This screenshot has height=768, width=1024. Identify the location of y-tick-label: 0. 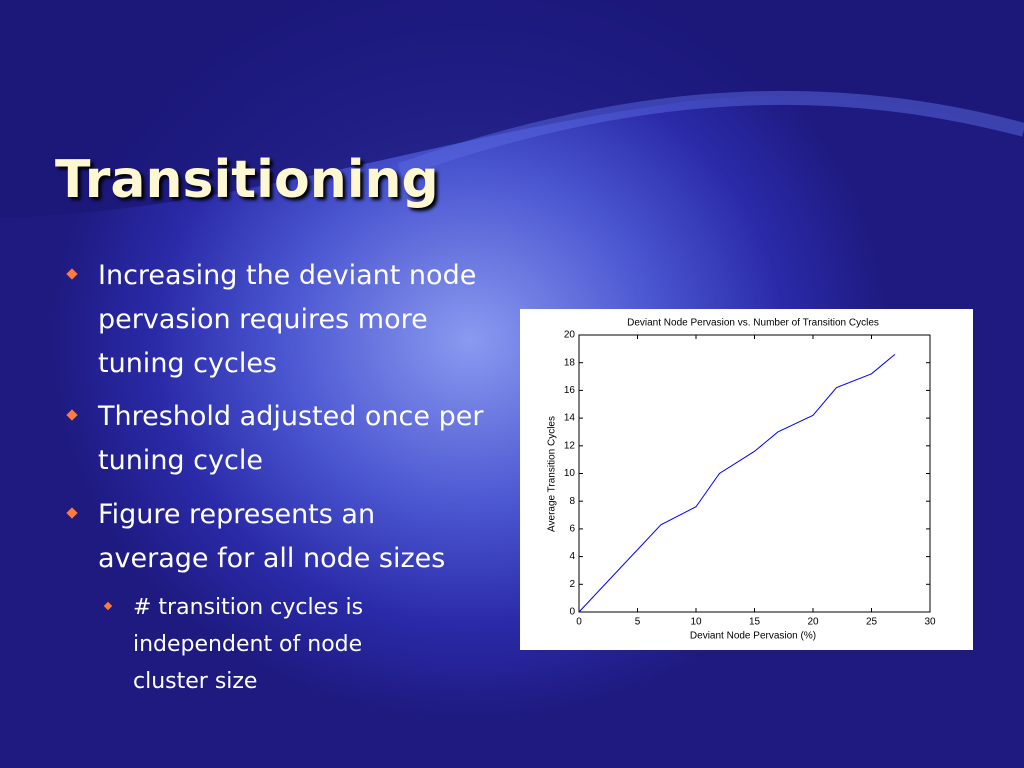
(572, 612).